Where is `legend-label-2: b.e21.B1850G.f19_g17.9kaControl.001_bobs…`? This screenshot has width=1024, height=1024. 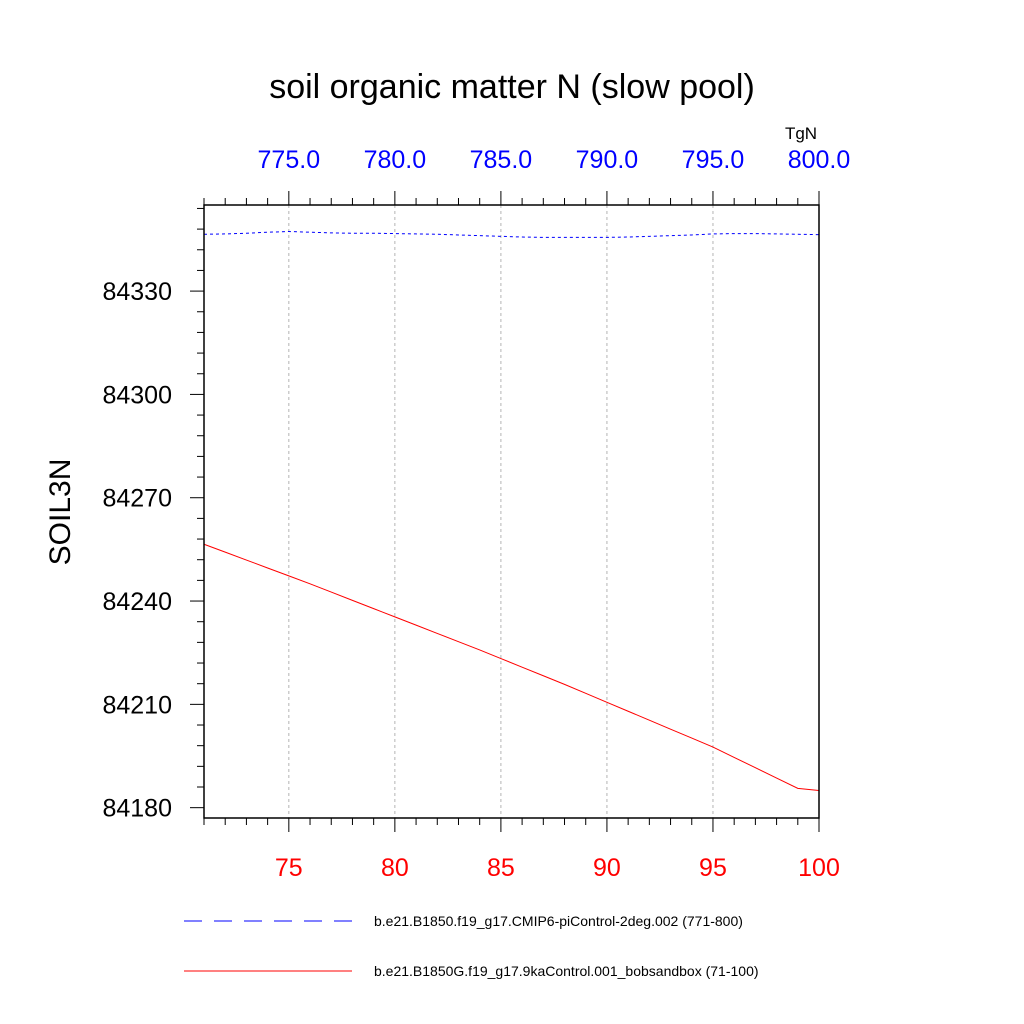
legend-label-2: b.e21.B1850G.f19_g17.9kaControl.001_bobs… is located at coordinates (566, 971).